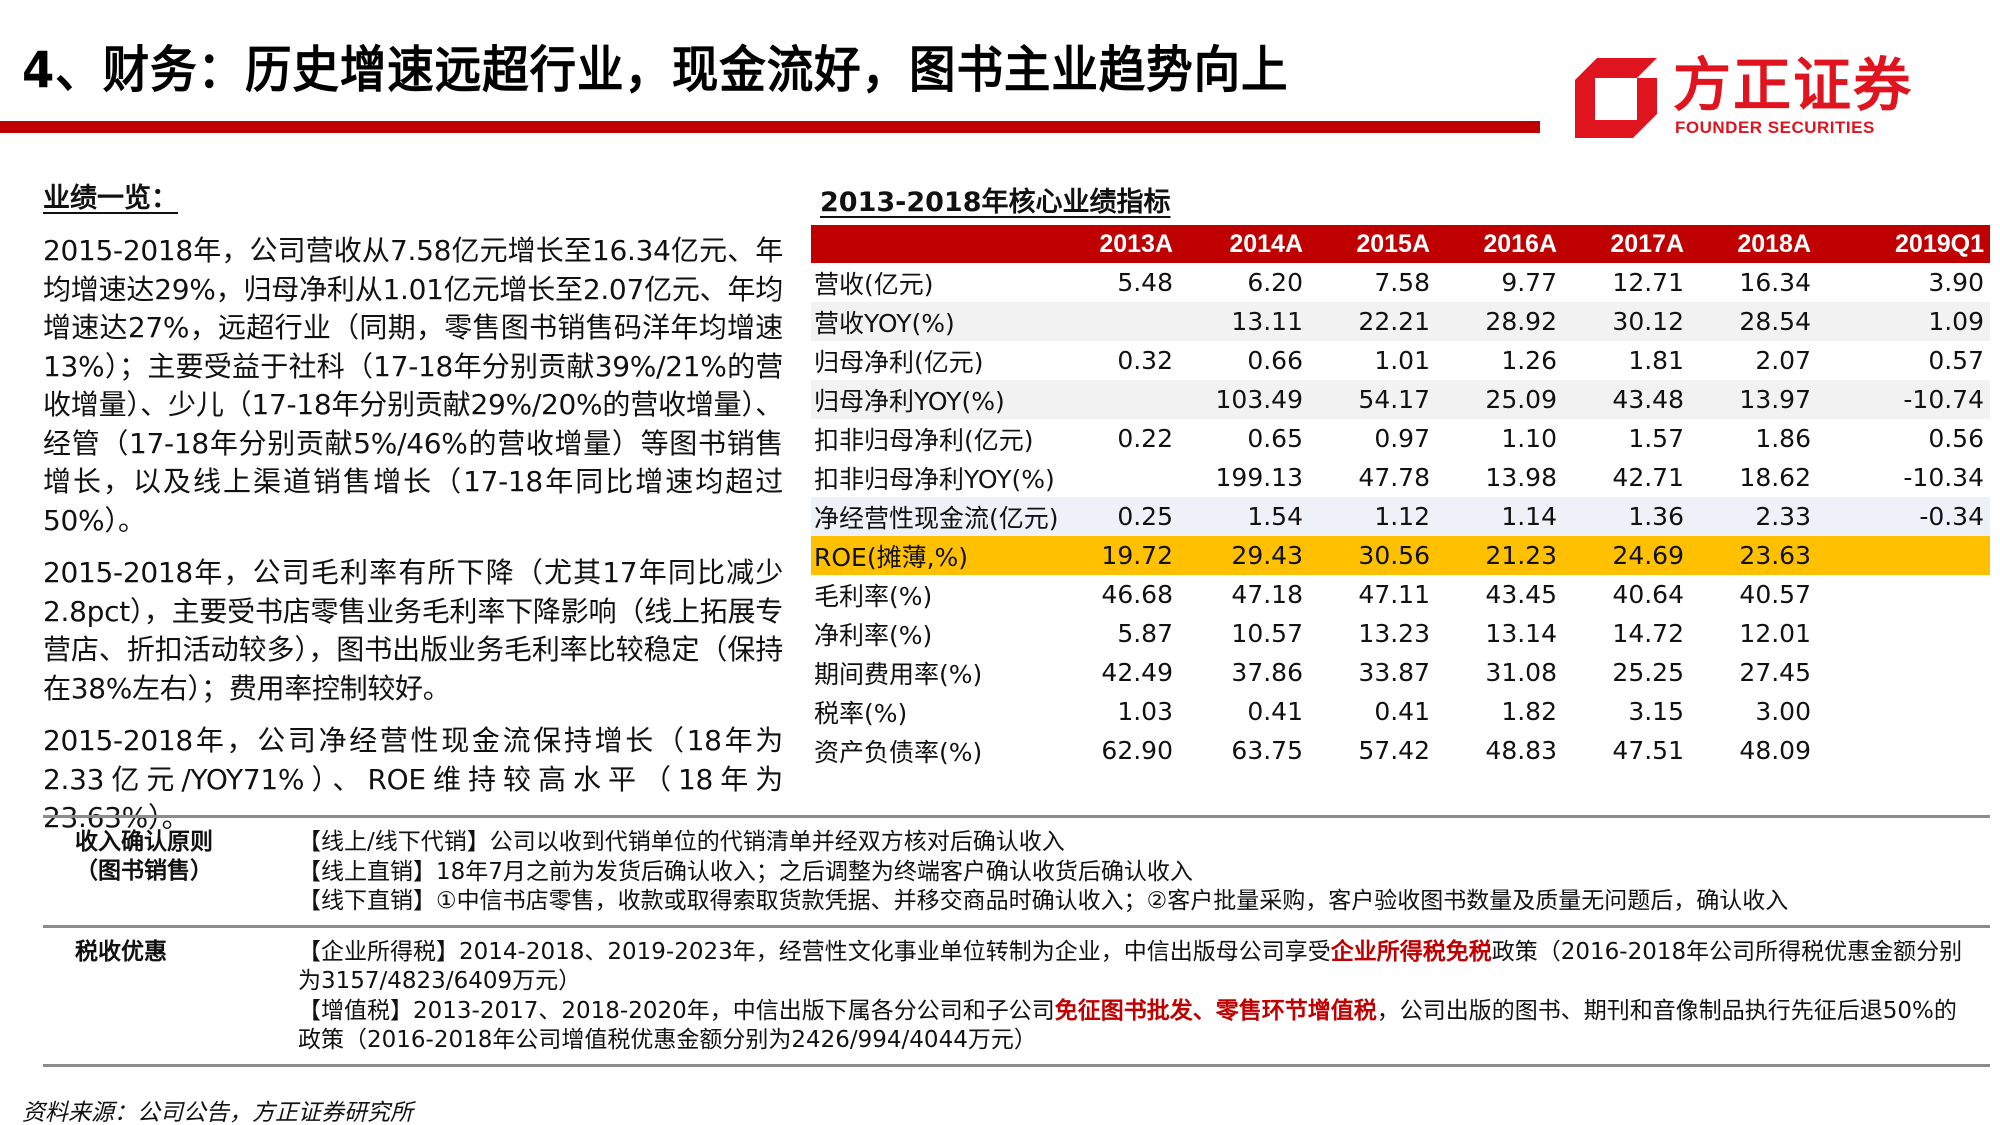 This screenshot has height=1125, width=2000. Describe the element at coordinates (930, 321) in the screenshot. I see `row-label: 营收YOY(%)` at that location.